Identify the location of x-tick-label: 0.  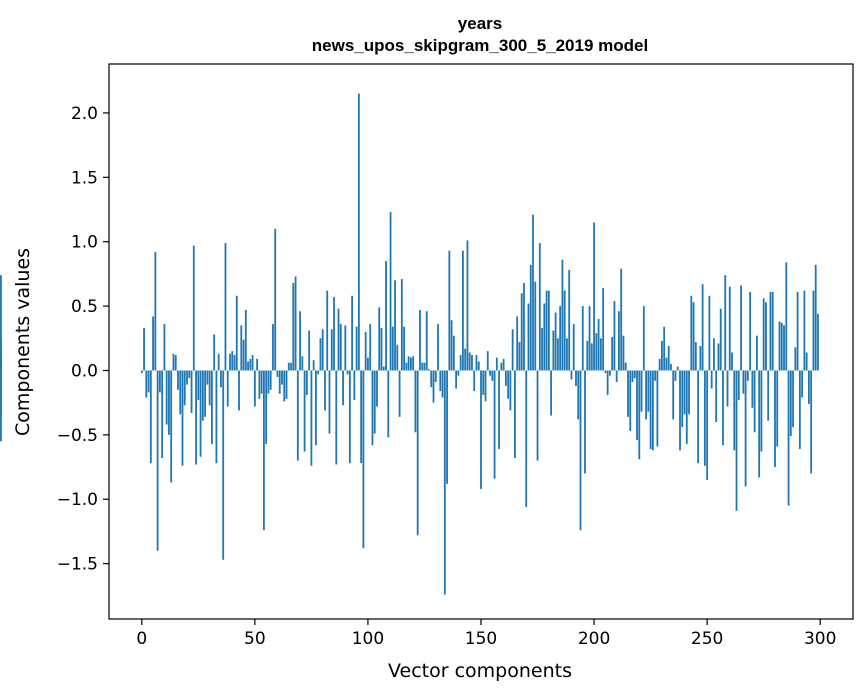
(141, 639).